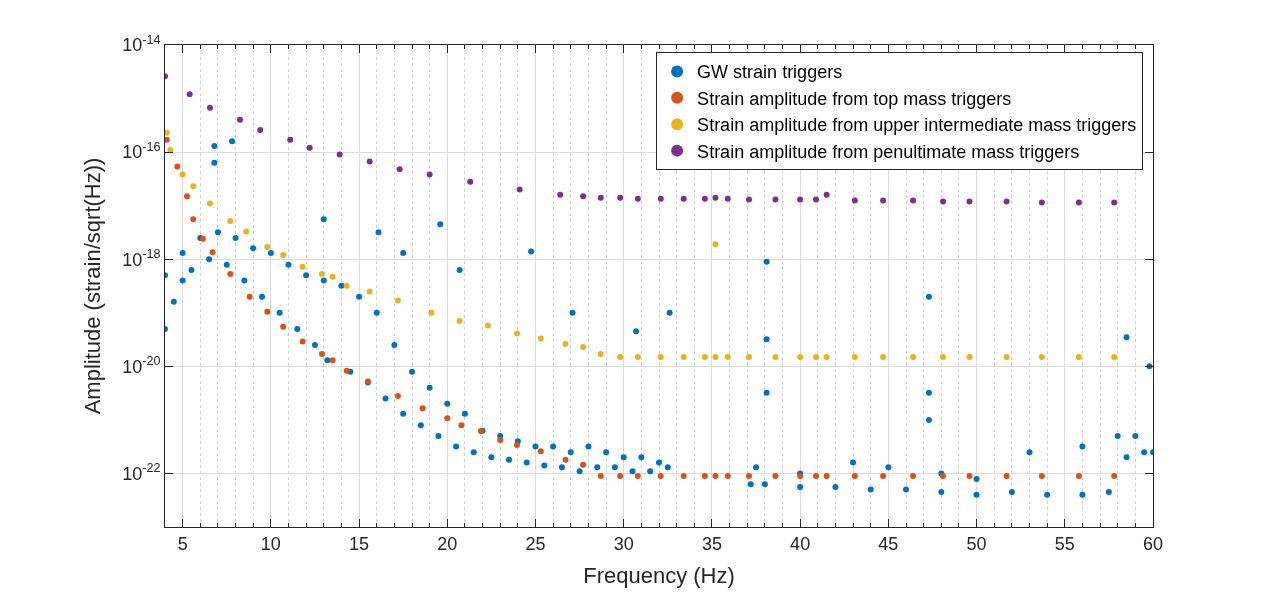 Image resolution: width=1274 pixels, height=596 pixels. What do you see at coordinates (359, 543) in the screenshot?
I see `x-tick-label: 15` at bounding box center [359, 543].